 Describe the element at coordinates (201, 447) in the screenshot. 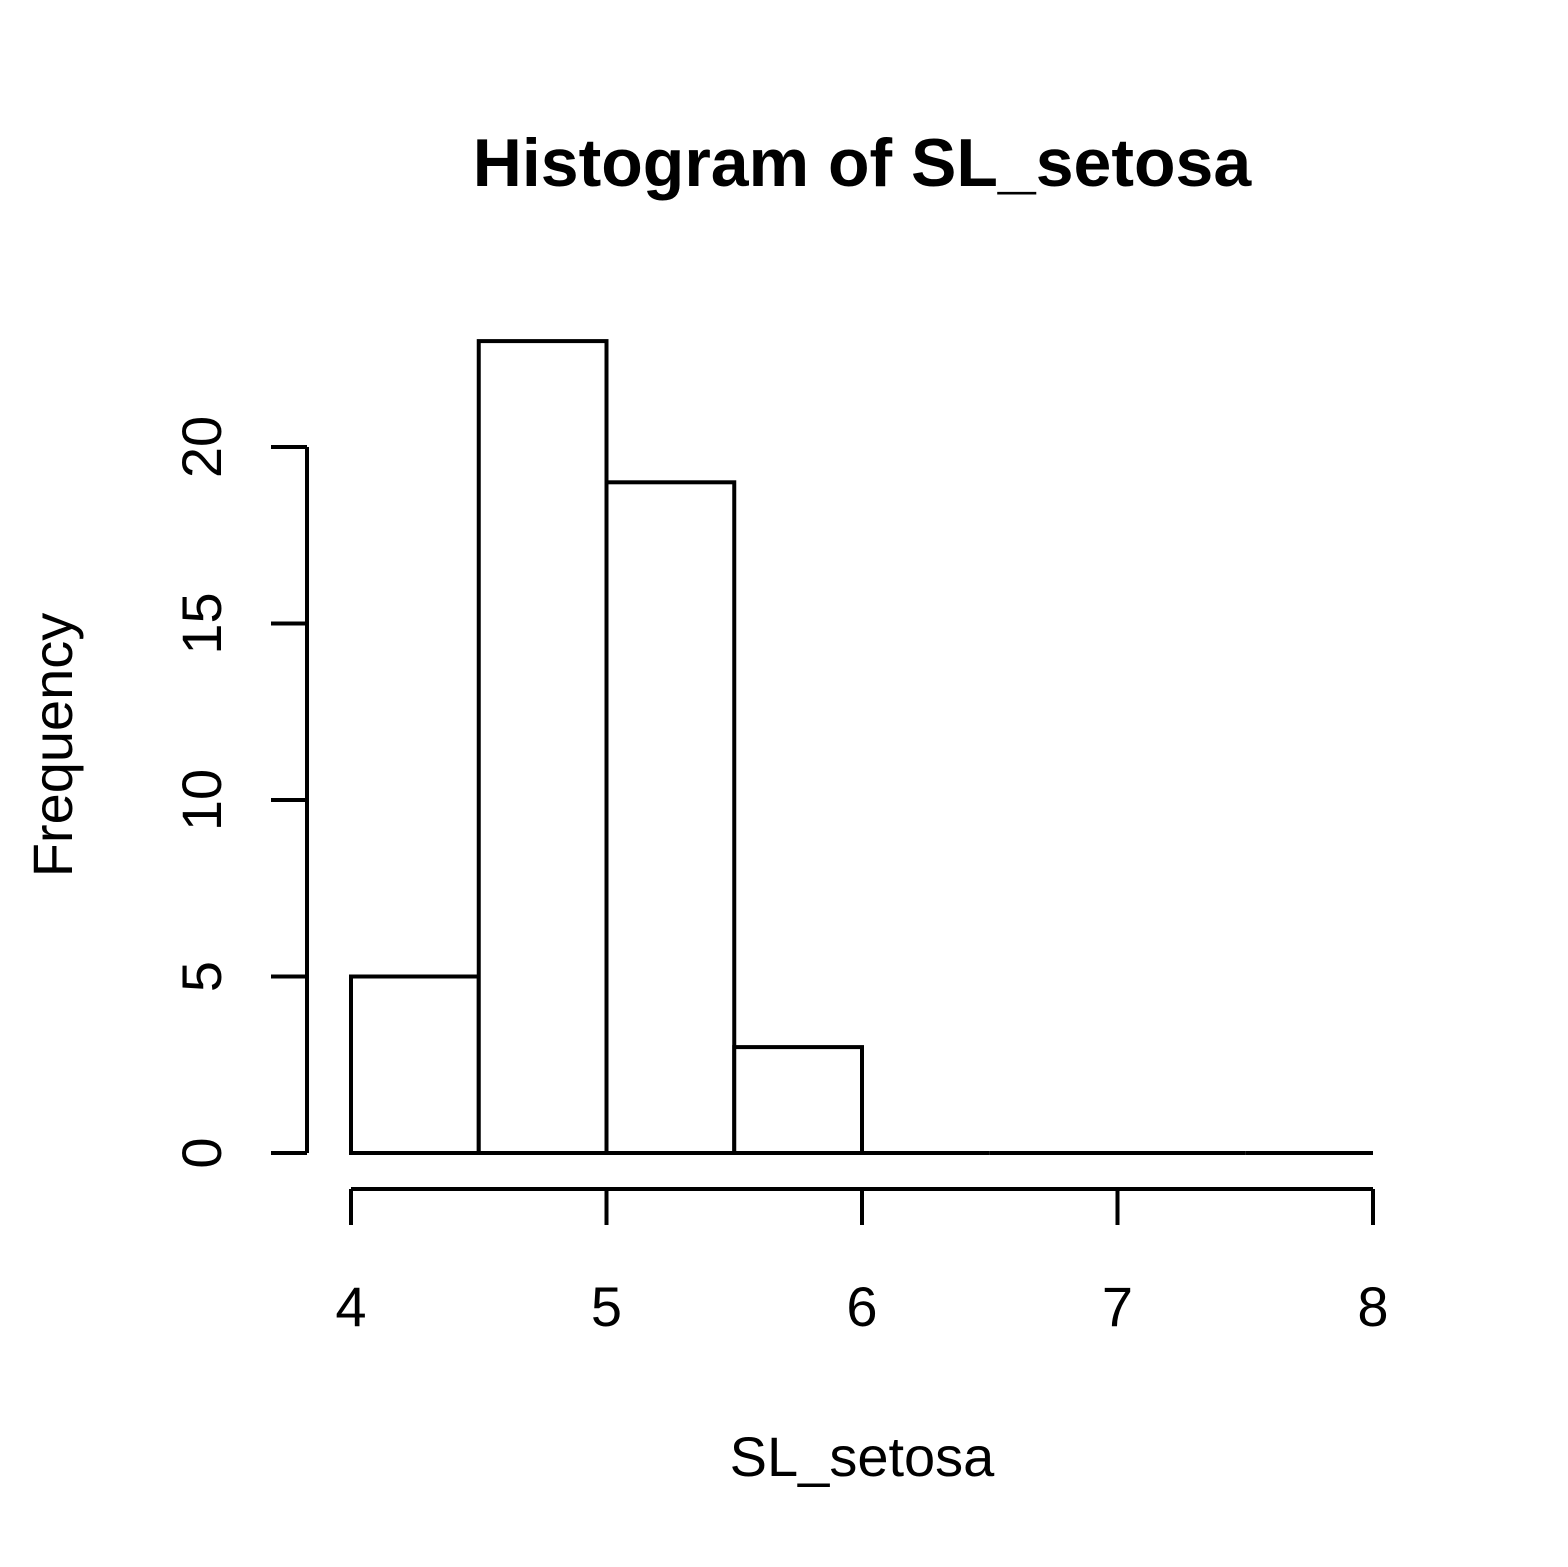

I see `y-tick-label: 20` at that location.